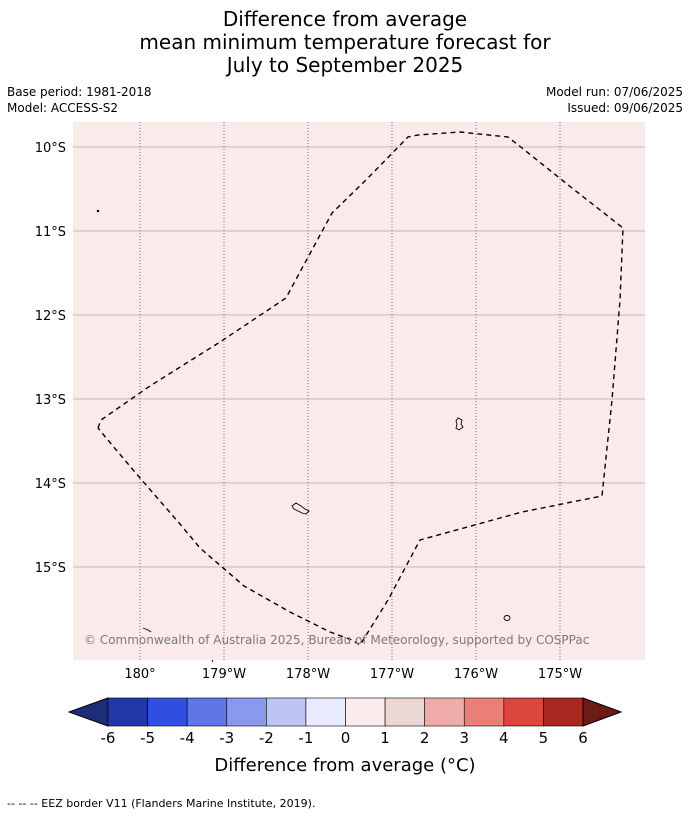 The image size is (690, 816). Describe the element at coordinates (63, 108) in the screenshot. I see `model-name: Model: ACCESS-S2` at that location.